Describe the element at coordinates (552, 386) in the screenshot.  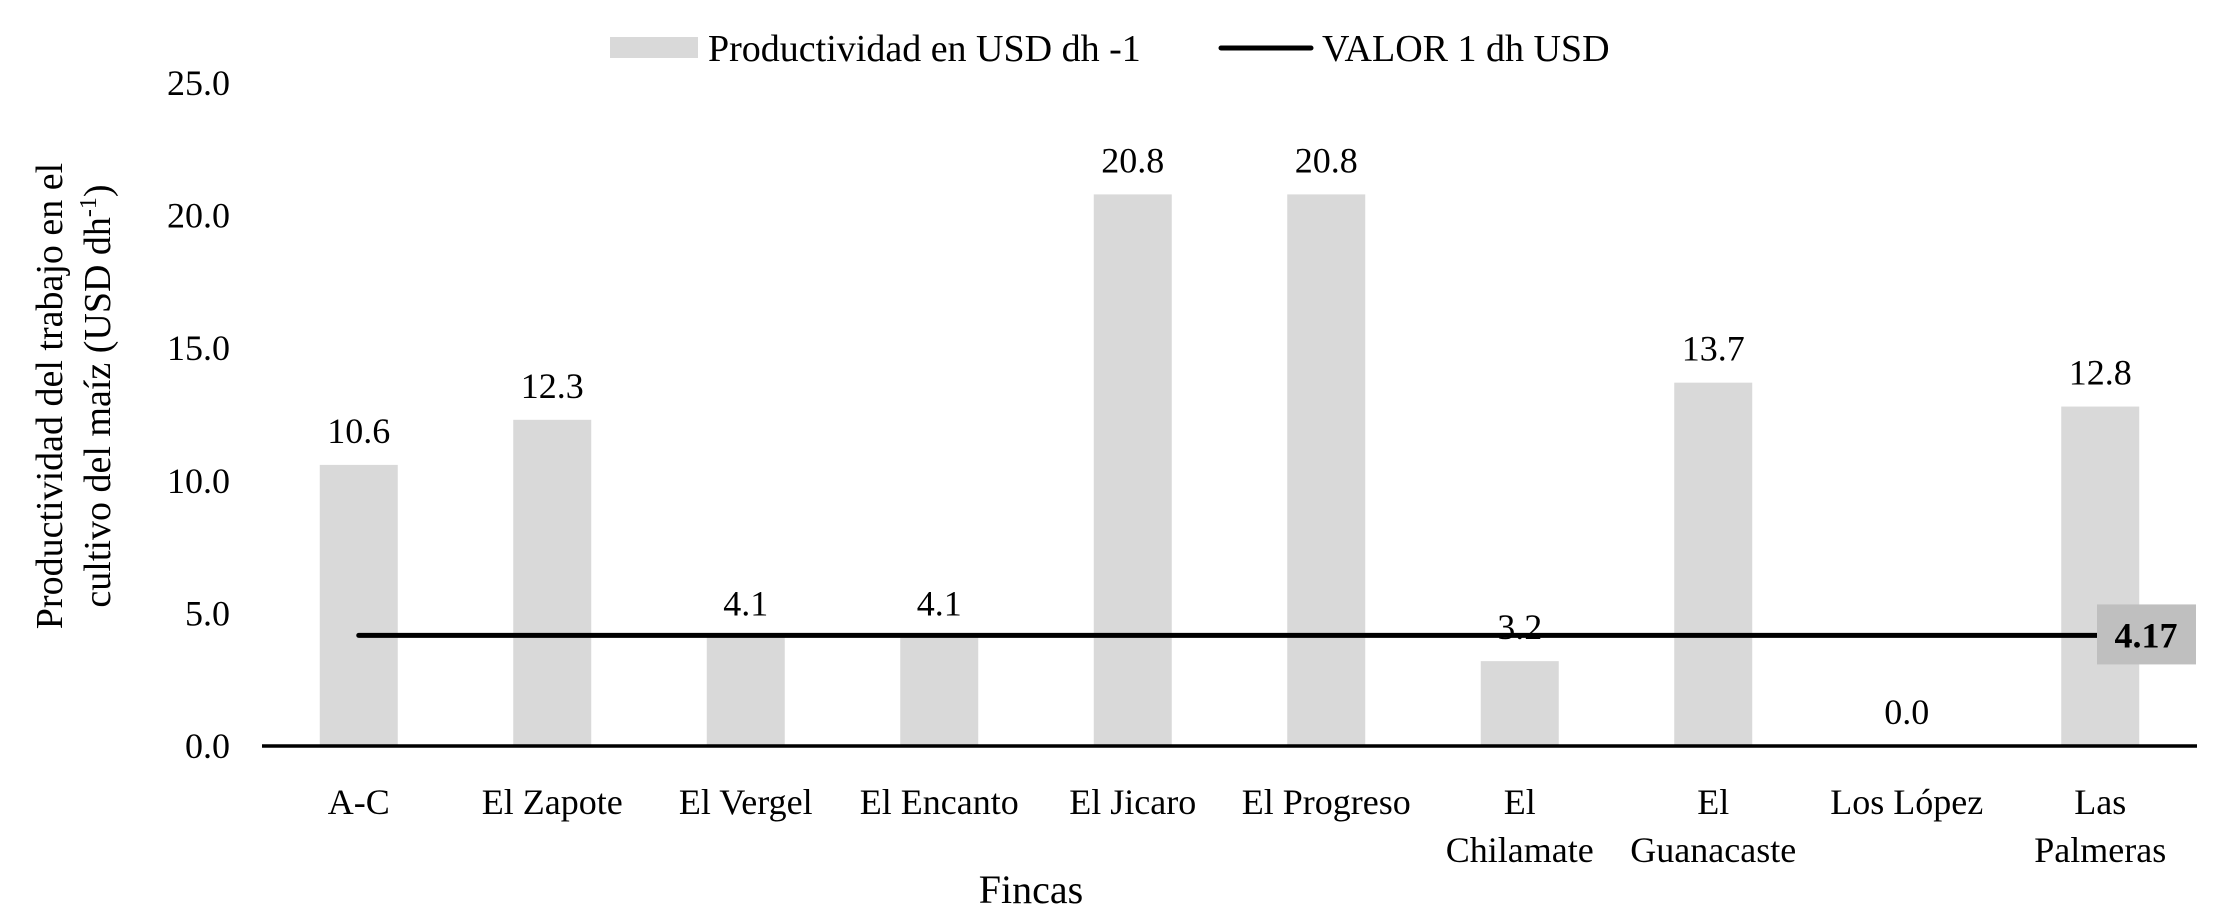
I see `bar-value-label: 12.3` at that location.